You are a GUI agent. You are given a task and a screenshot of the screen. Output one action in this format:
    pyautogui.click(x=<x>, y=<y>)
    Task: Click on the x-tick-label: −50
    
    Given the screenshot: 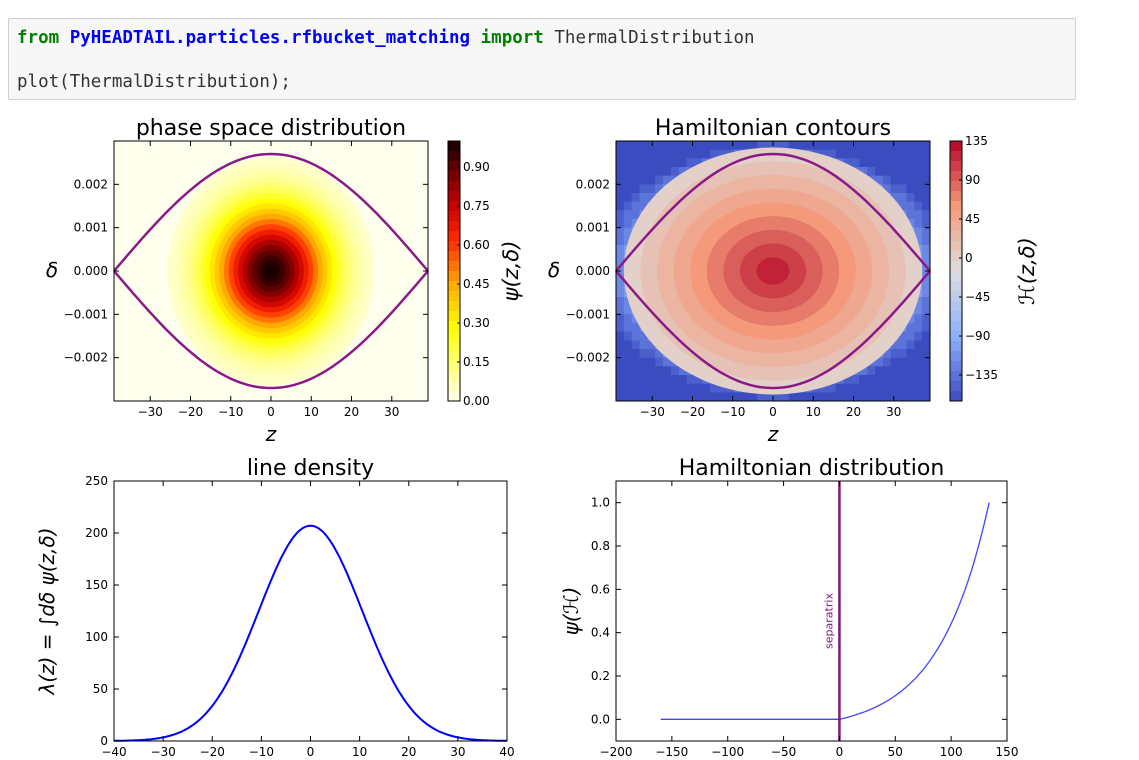 What is the action you would take?
    pyautogui.click(x=783, y=752)
    